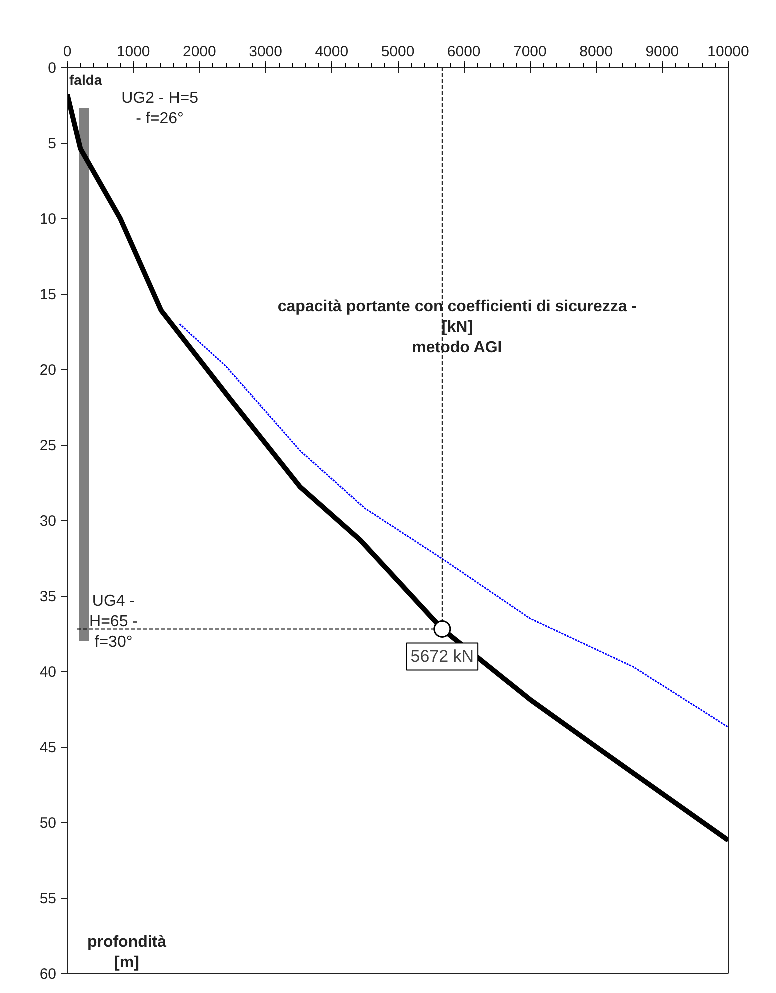  What do you see at coordinates (48, 748) in the screenshot?
I see `y-tick-label: 45` at bounding box center [48, 748].